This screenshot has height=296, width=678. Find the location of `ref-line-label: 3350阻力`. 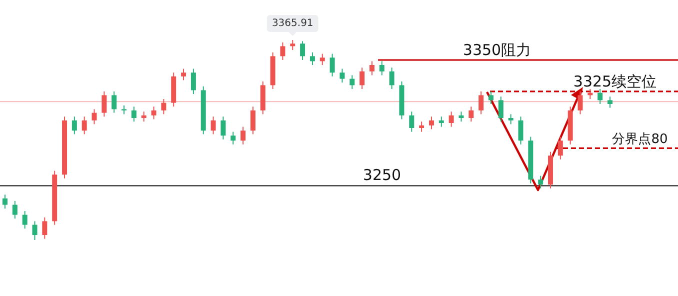

ref-line-label: 3350阻力 is located at coordinates (497, 50).